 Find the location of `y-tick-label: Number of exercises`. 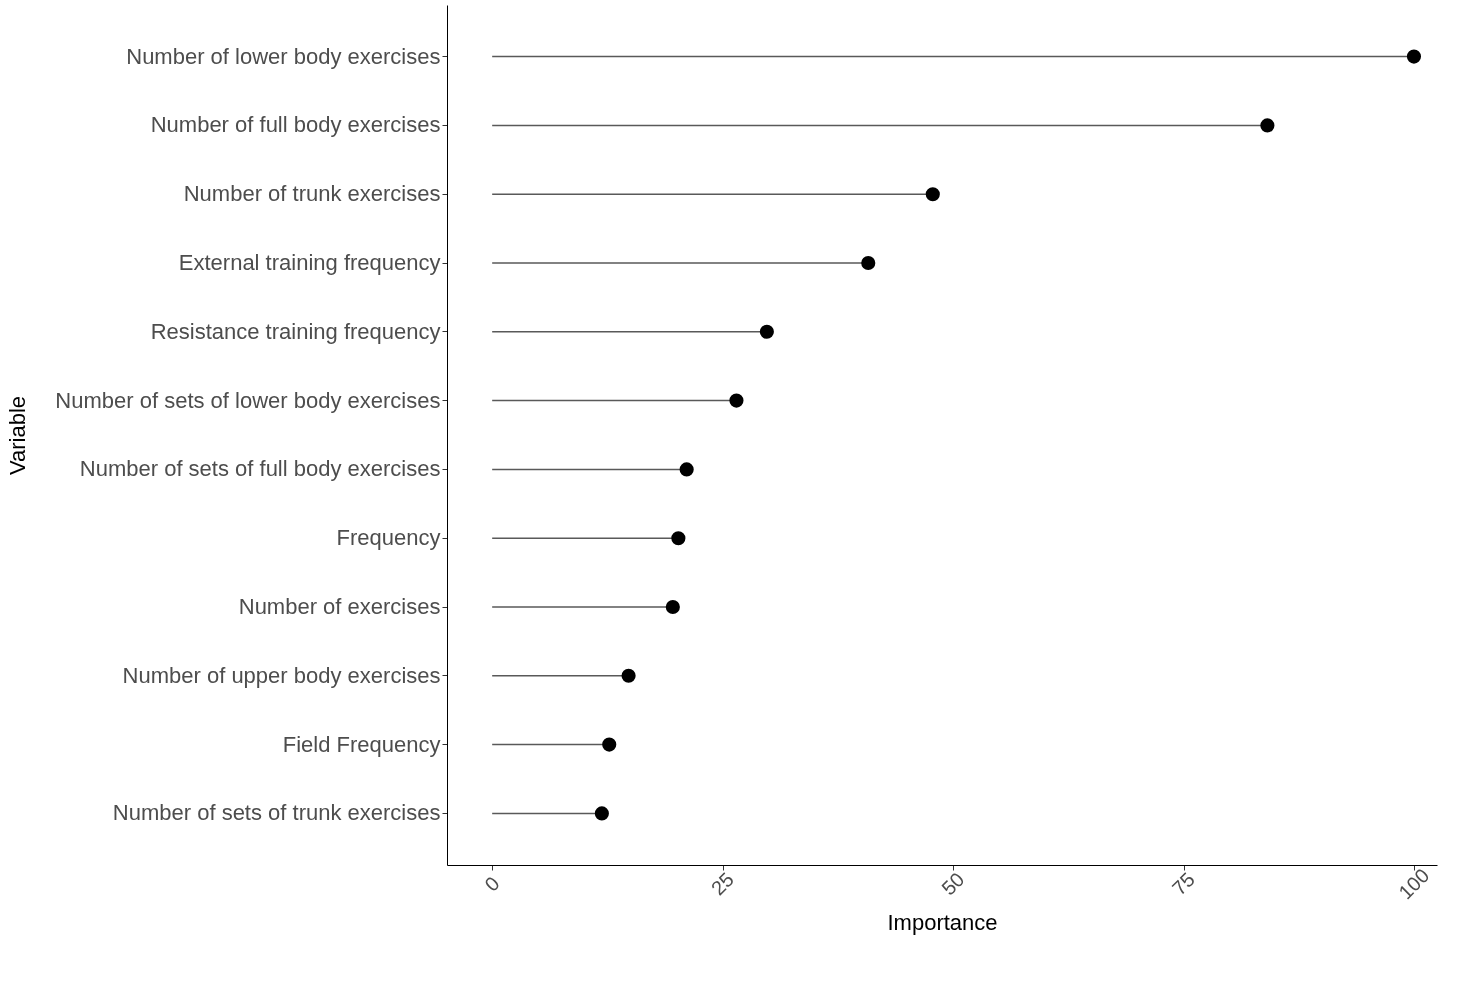

y-tick-label: Number of exercises is located at coordinates (339, 606).